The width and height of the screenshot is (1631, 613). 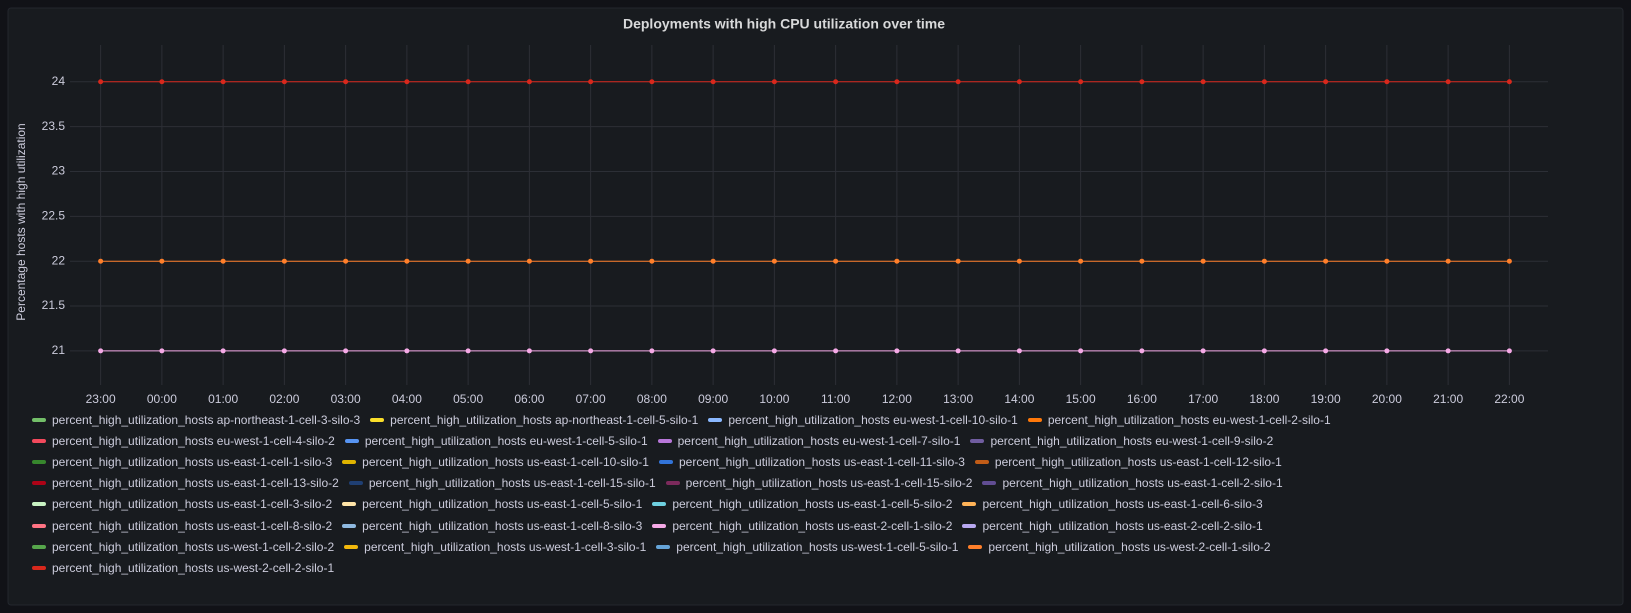 I want to click on x-tick-label: 19:00, so click(x=1326, y=399).